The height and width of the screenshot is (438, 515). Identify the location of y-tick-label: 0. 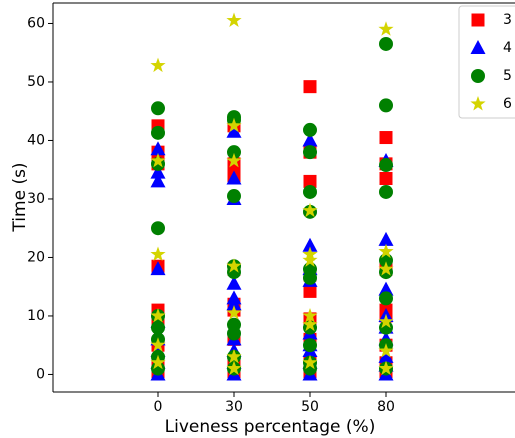
(40, 374).